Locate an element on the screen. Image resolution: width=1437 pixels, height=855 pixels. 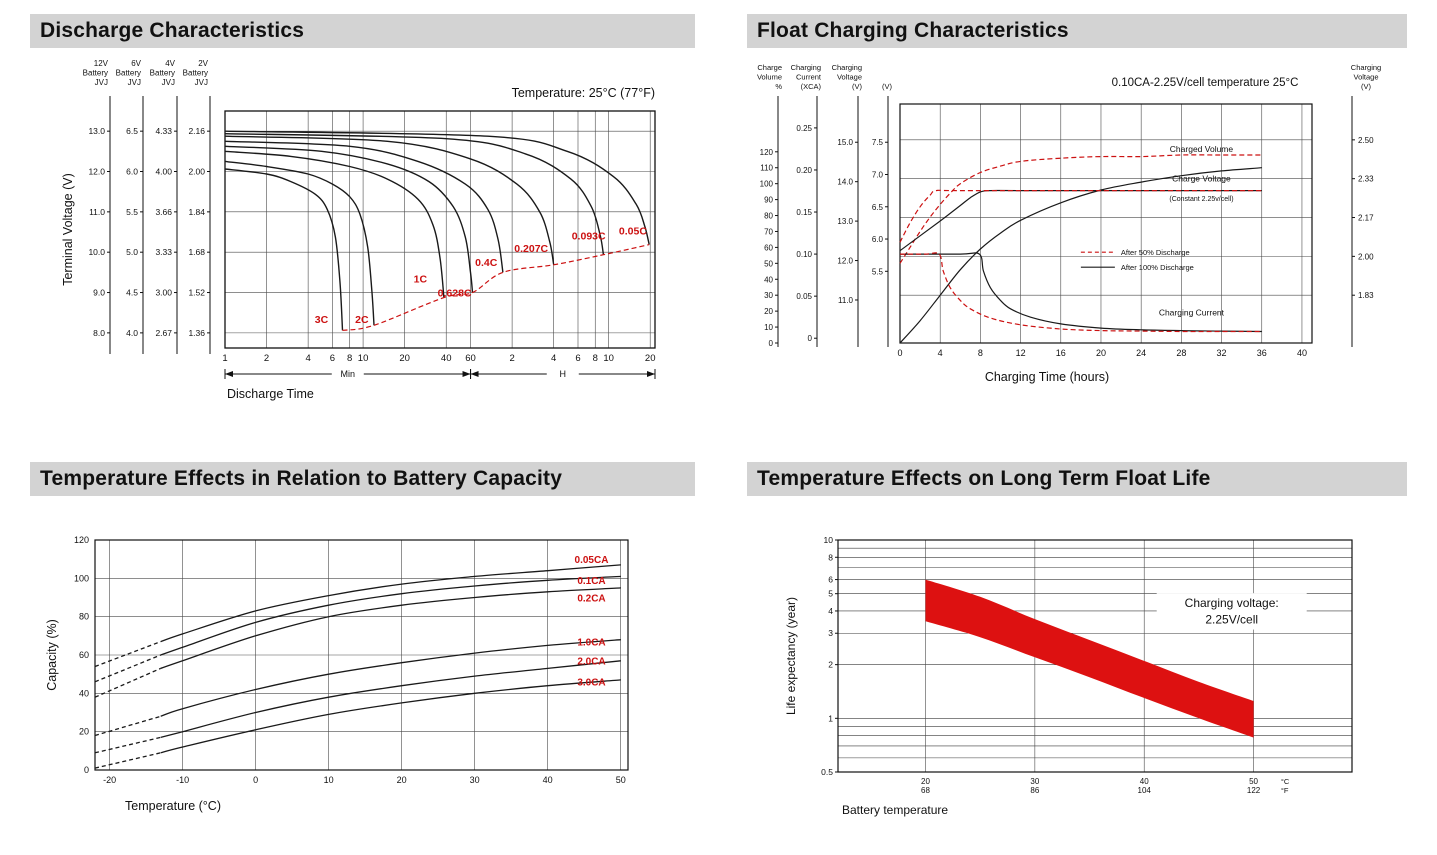
y-tick-label: 10 is located at coordinates (829, 540).